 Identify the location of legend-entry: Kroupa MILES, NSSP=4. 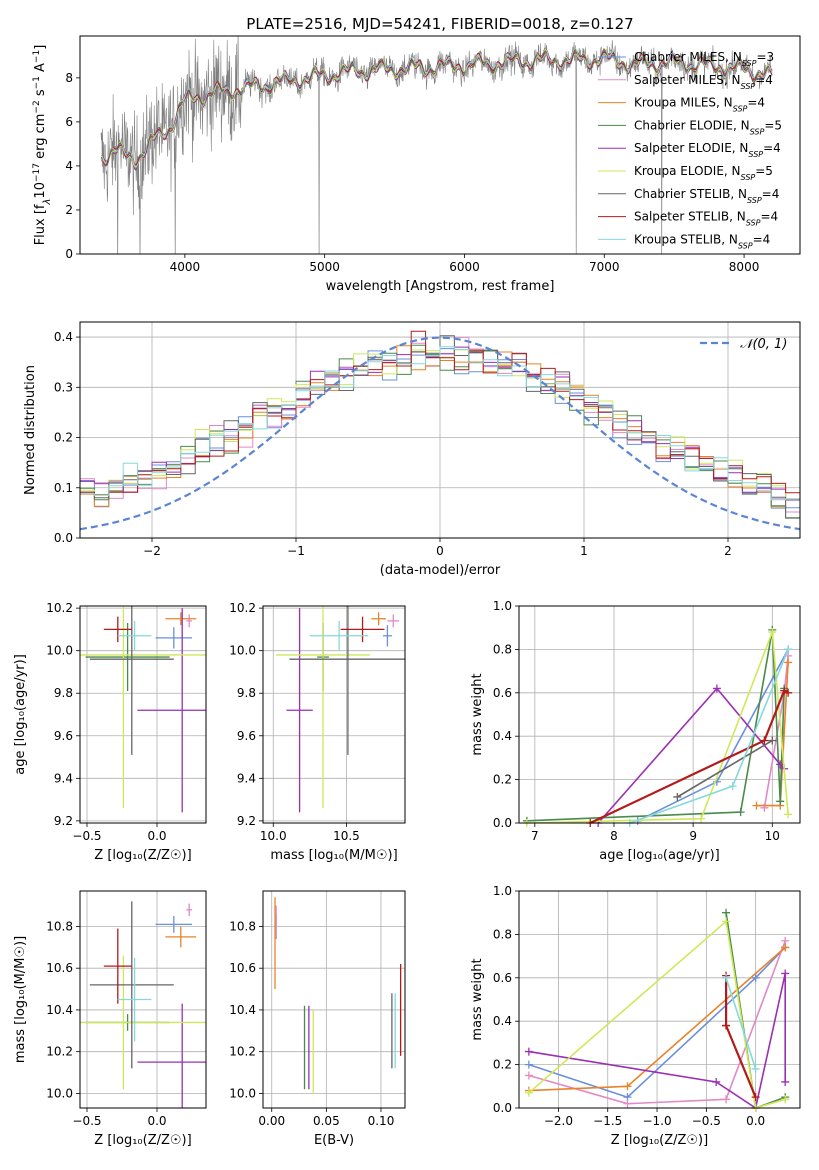
(699, 105).